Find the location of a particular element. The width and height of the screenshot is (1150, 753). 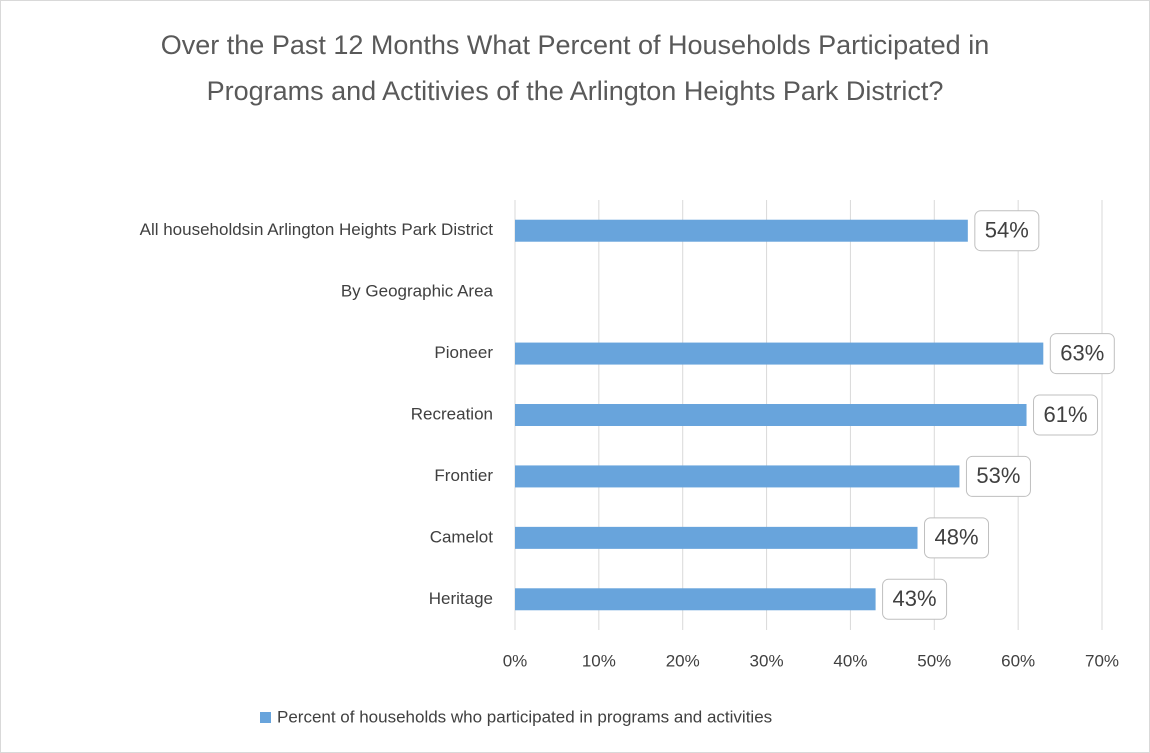

data-label: 53% is located at coordinates (998, 475).